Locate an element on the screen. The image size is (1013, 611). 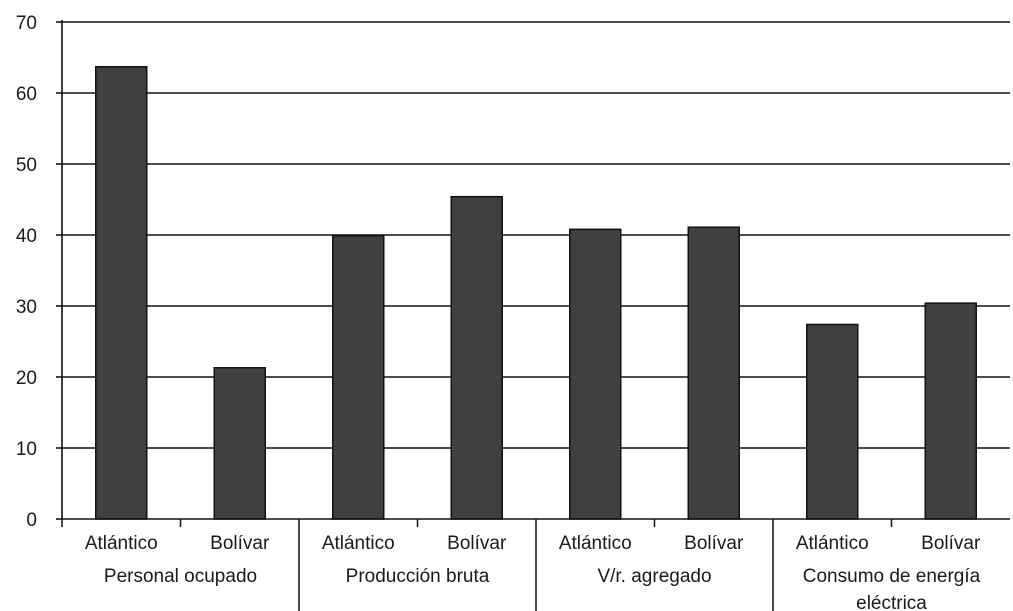
group-label: eléctrica is located at coordinates (891, 602).